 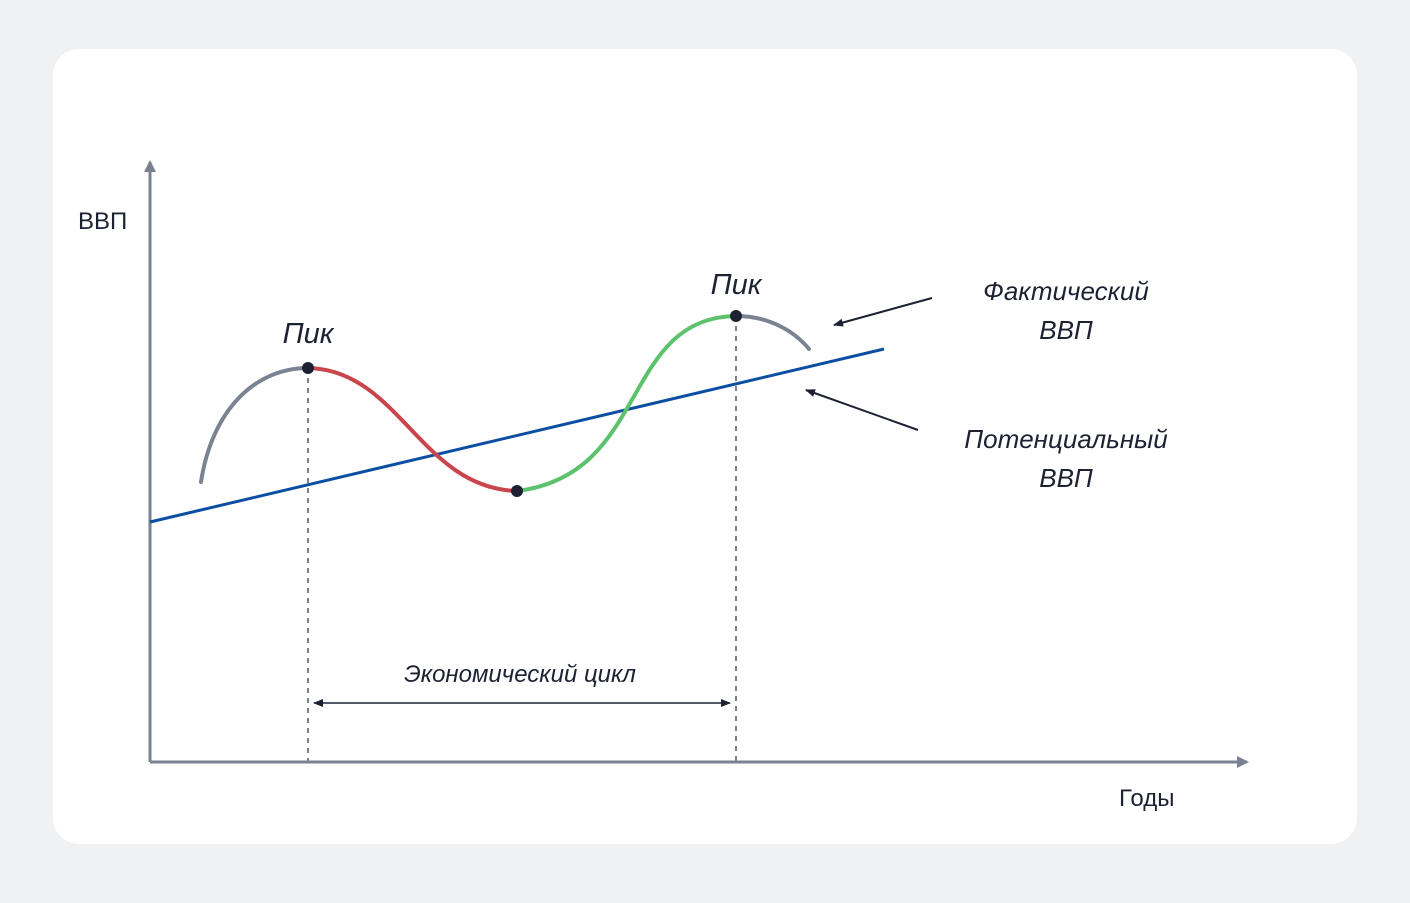 What do you see at coordinates (517, 491) in the screenshot?
I see `trough-point` at bounding box center [517, 491].